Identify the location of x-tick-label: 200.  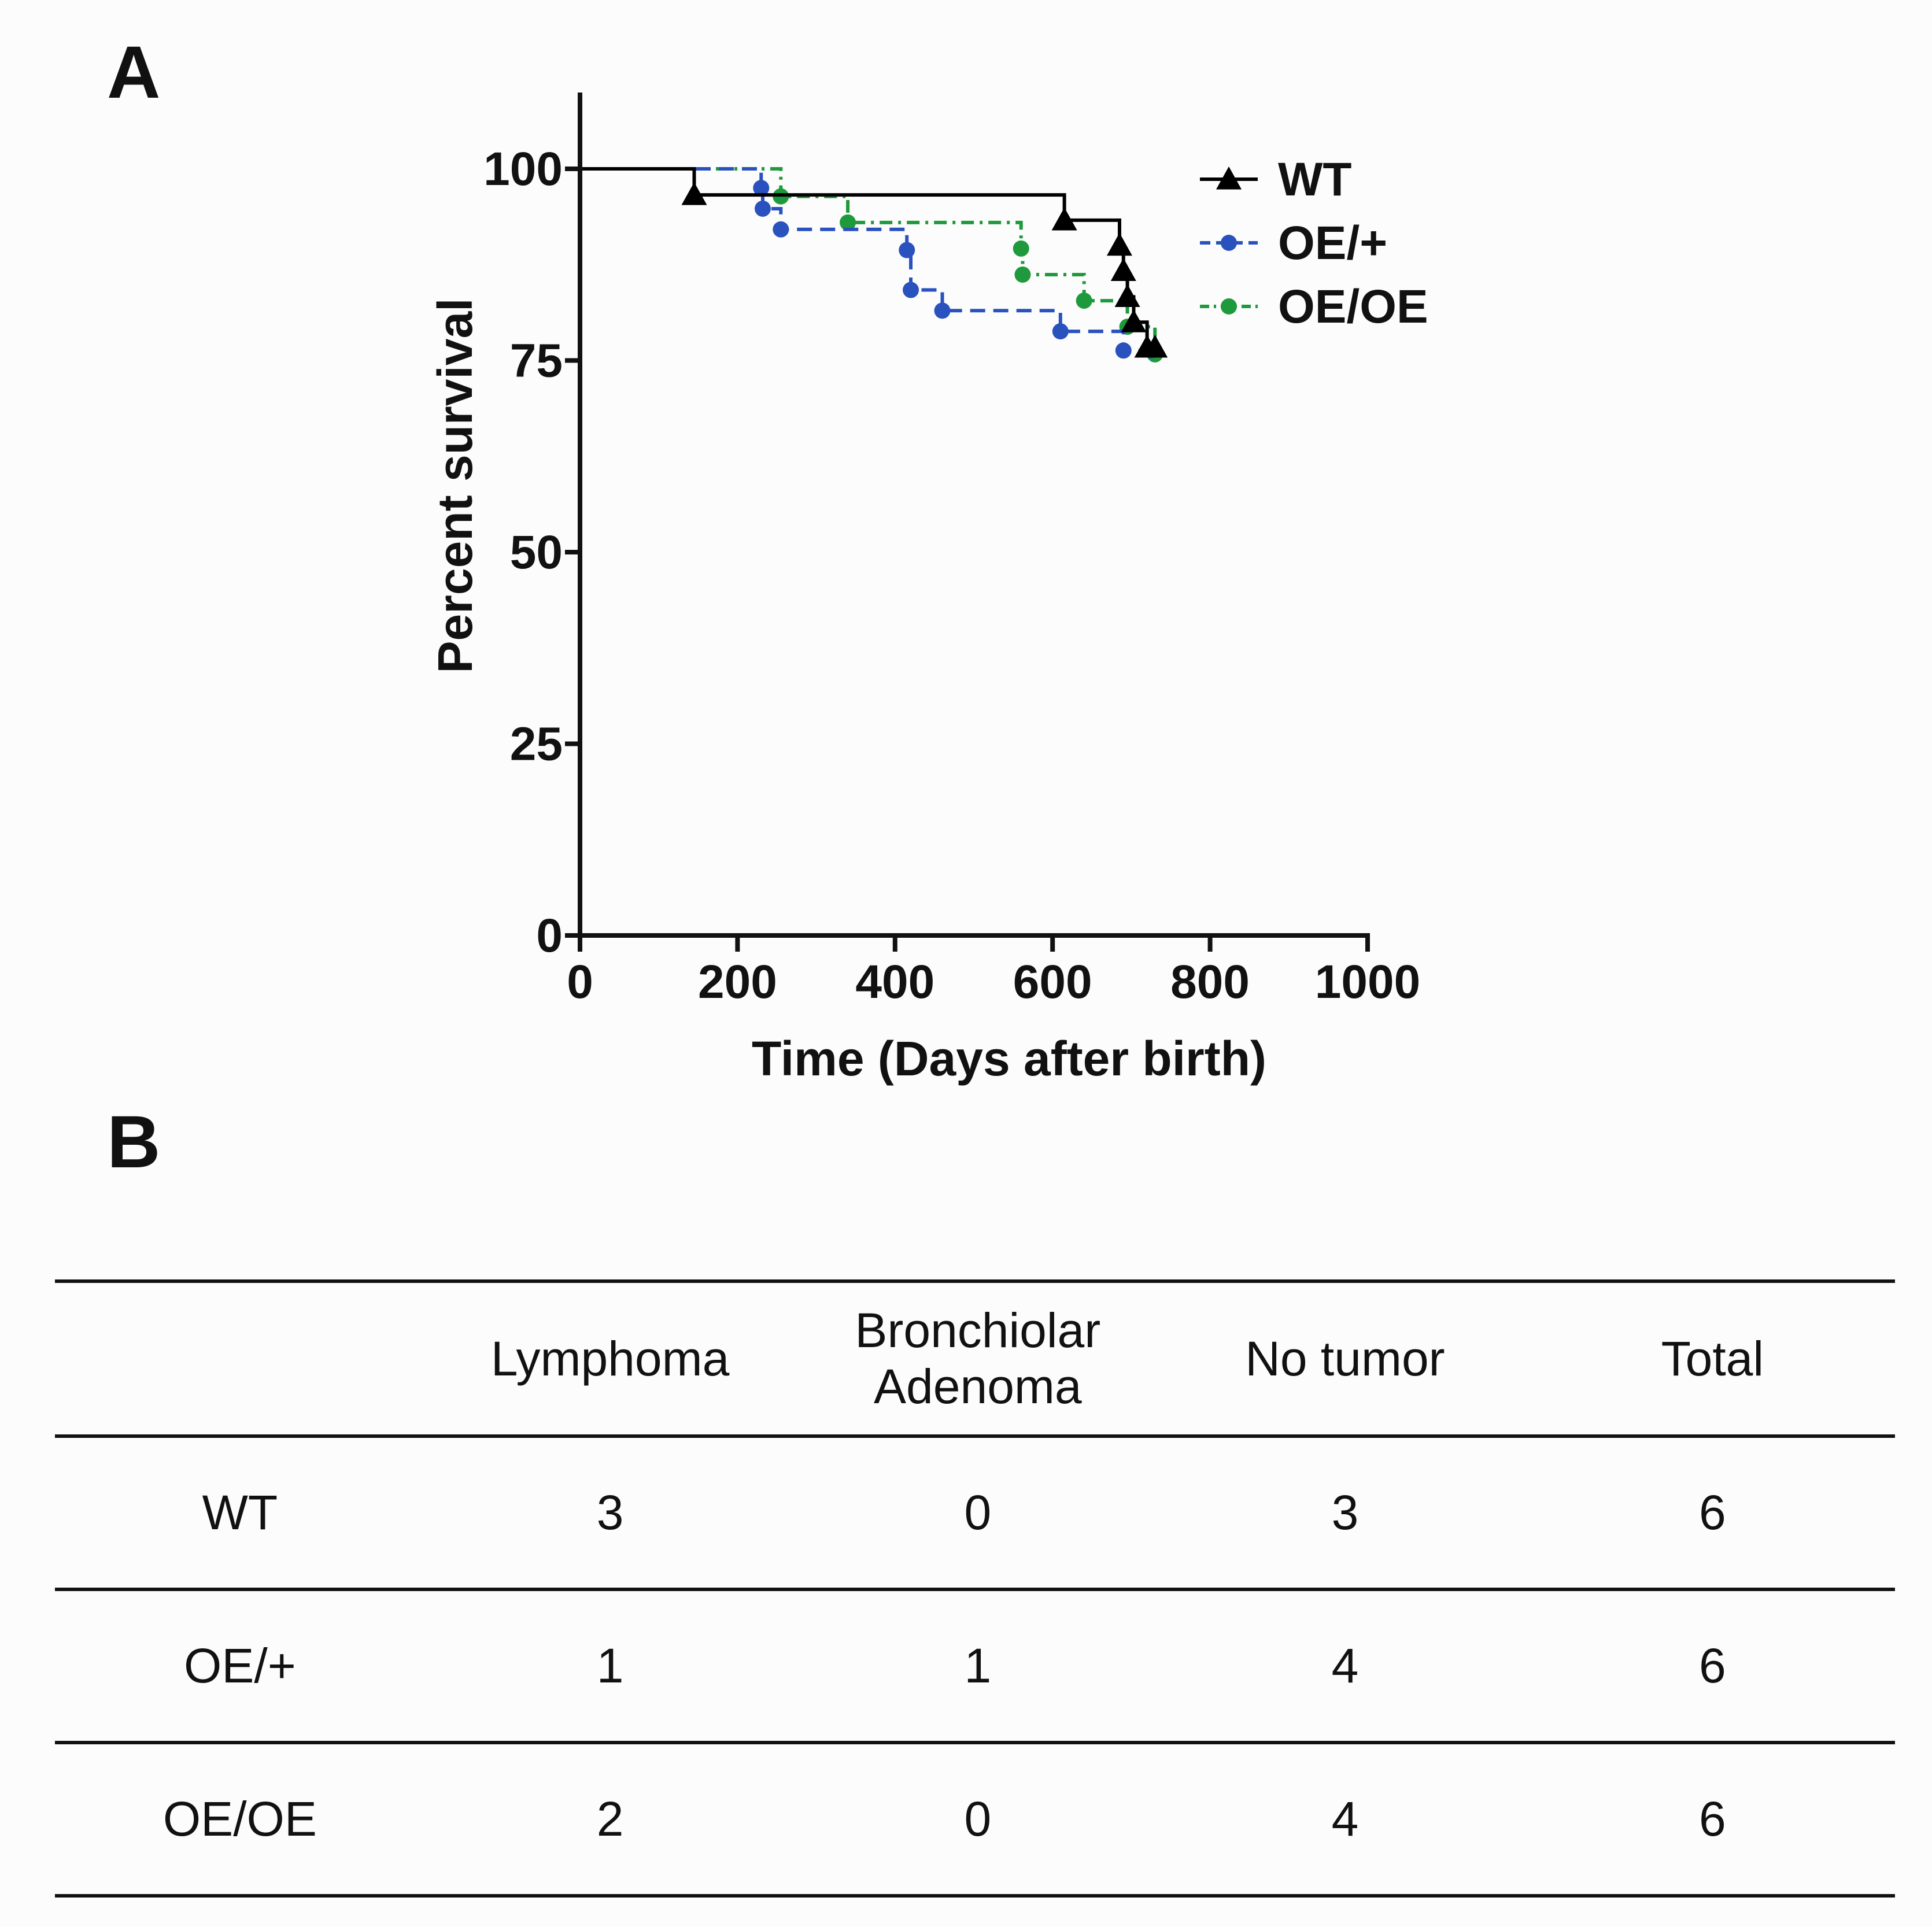
(738, 982).